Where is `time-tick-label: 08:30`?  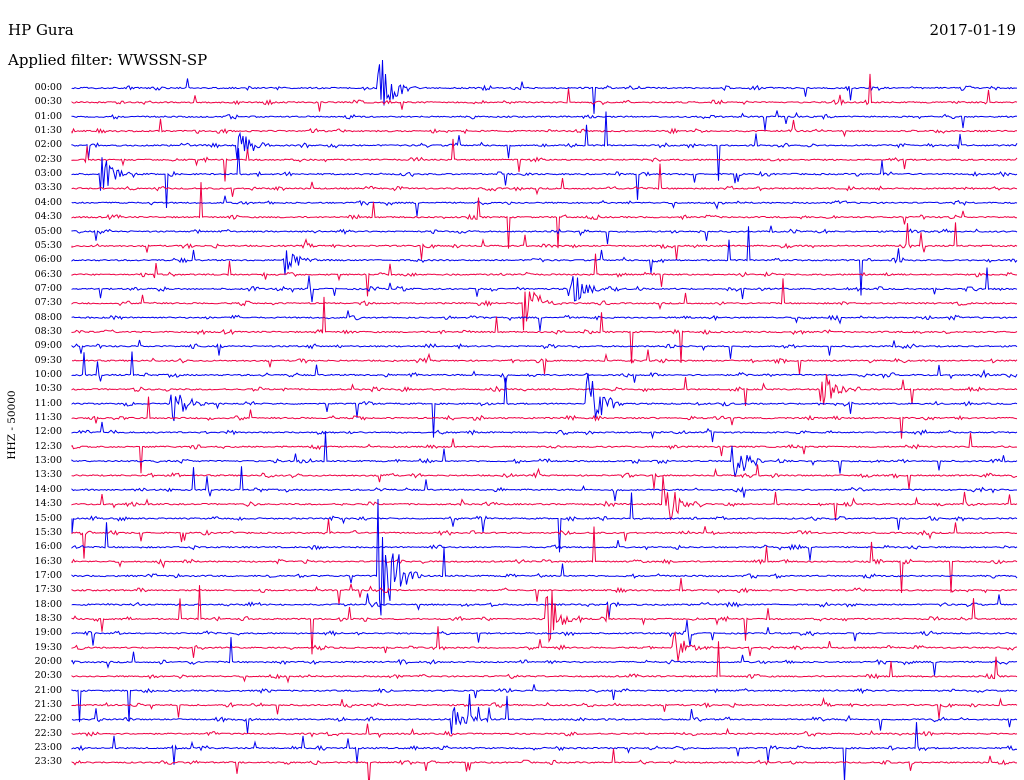 time-tick-label: 08:30 is located at coordinates (48, 331).